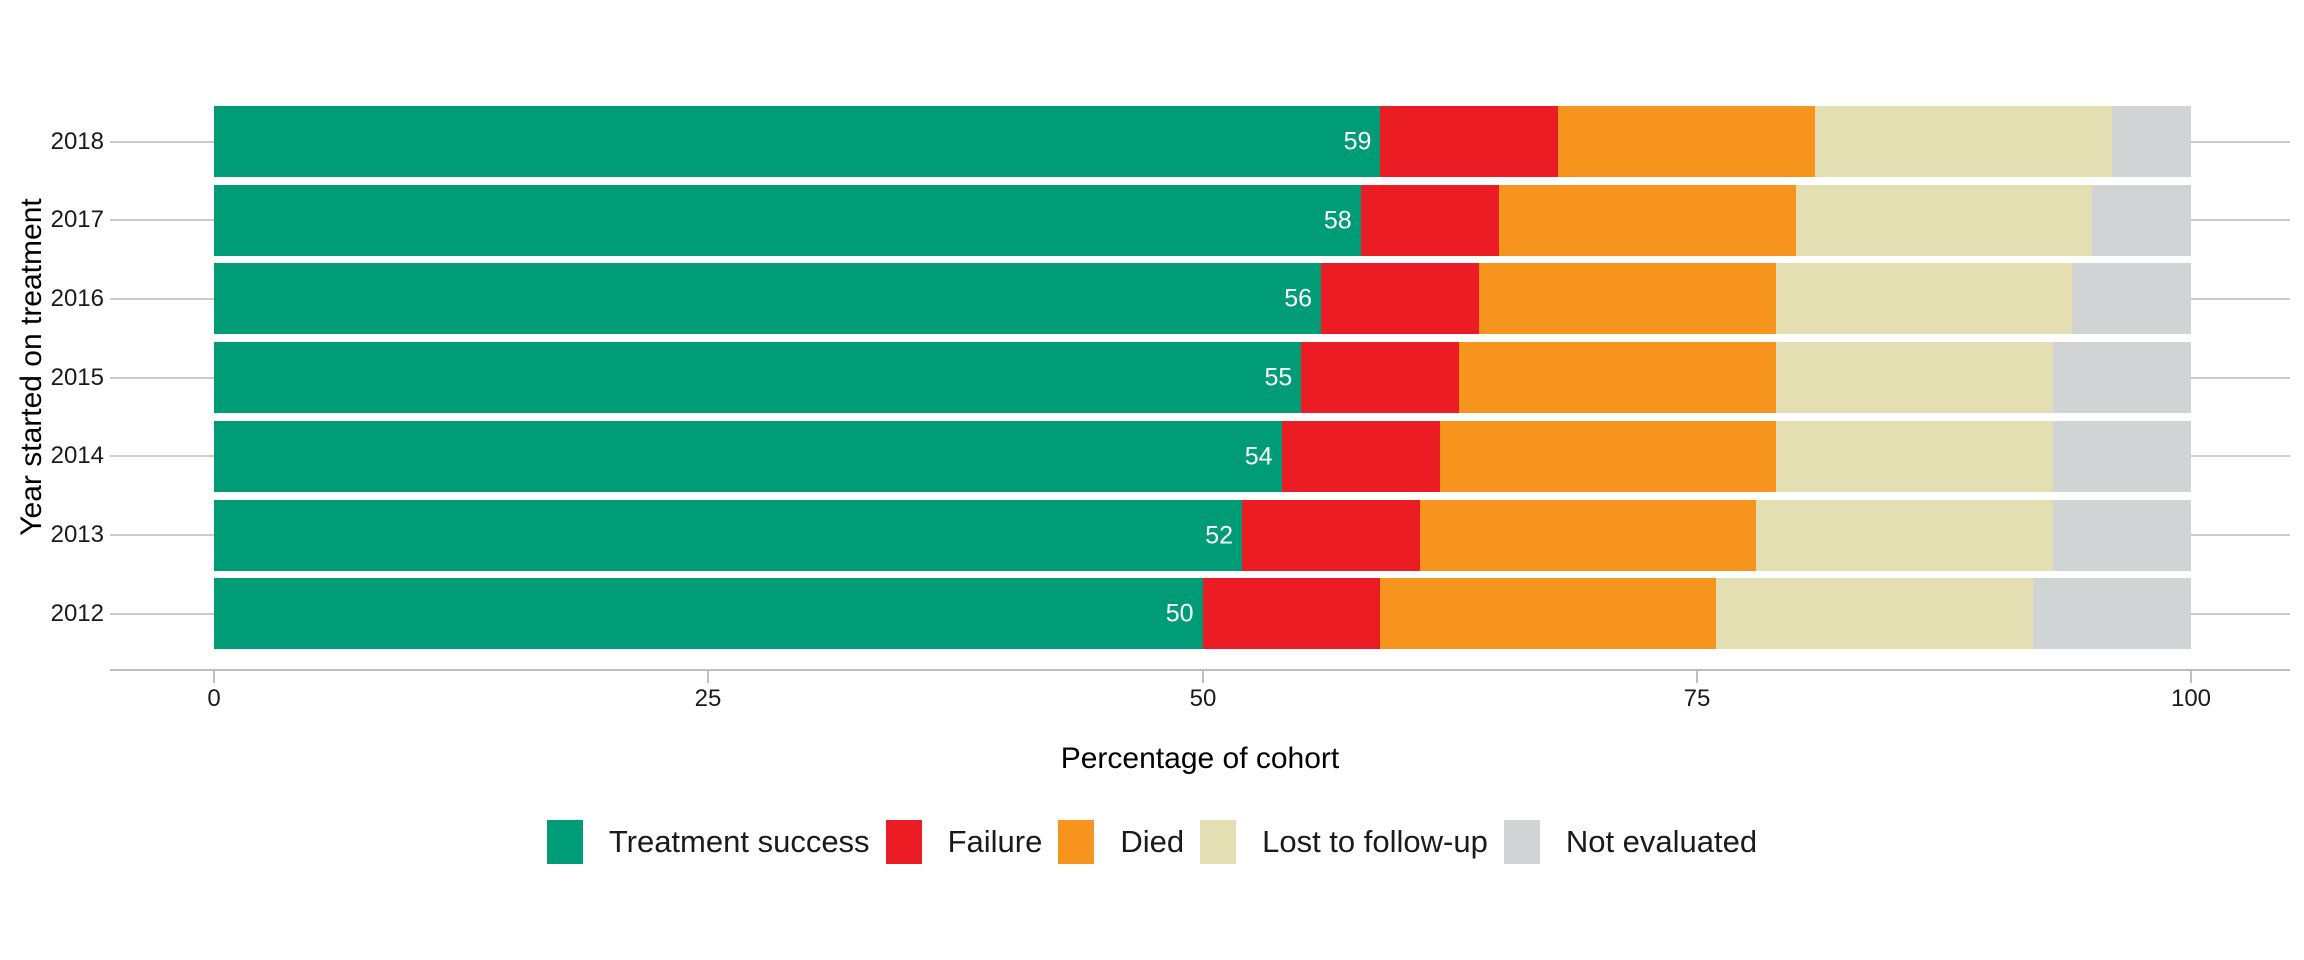 This screenshot has height=960, width=2304. I want to click on x-axis-title: Percentage of cohort, so click(1200, 758).